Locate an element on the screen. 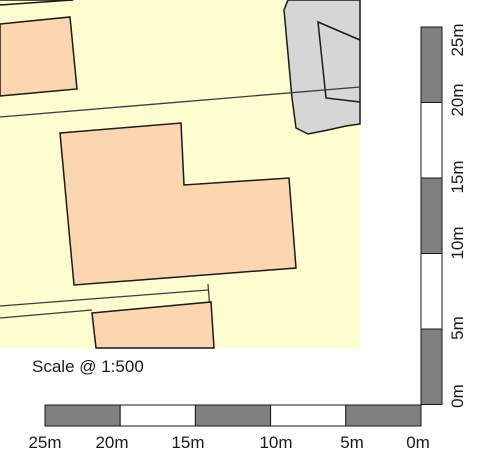  vertical-scale-tick-label: 25m is located at coordinates (457, 40).